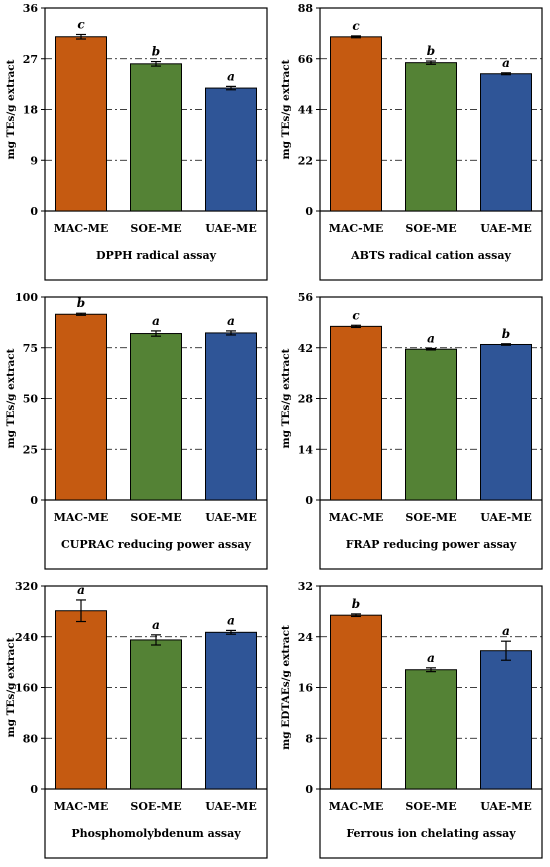  Describe the element at coordinates (31, 399) in the screenshot. I see `y-tick-label: 50` at that location.